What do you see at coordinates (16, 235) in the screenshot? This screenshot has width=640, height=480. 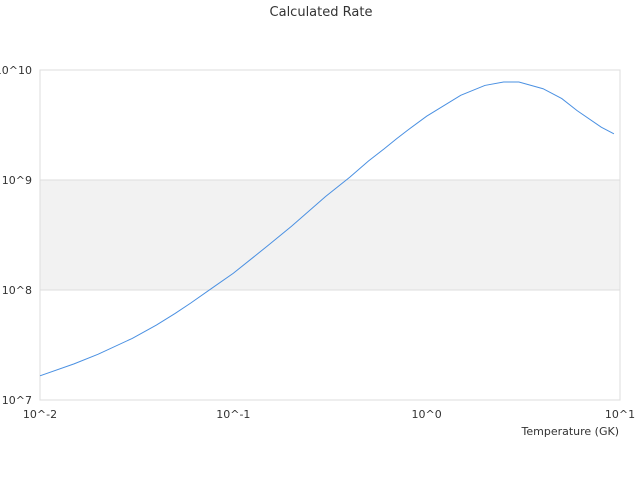 I see `y-tick-labels: 10^7 10^8 10^9 10^10` at bounding box center [16, 235].